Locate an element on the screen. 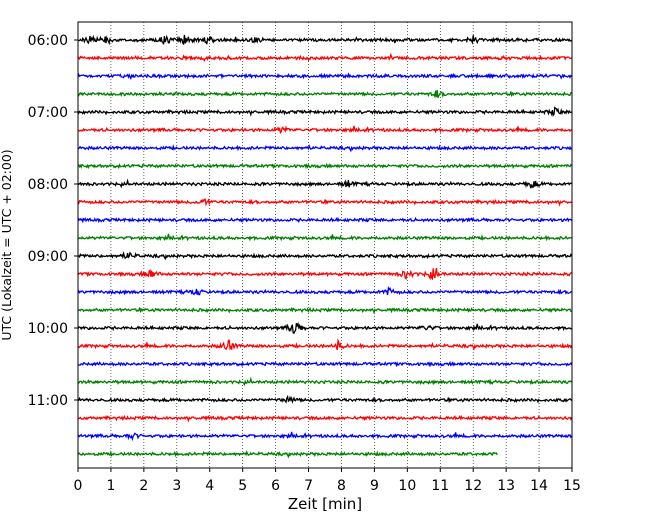 This screenshot has height=520, width=650. x-tick-label: 14 is located at coordinates (539, 486).